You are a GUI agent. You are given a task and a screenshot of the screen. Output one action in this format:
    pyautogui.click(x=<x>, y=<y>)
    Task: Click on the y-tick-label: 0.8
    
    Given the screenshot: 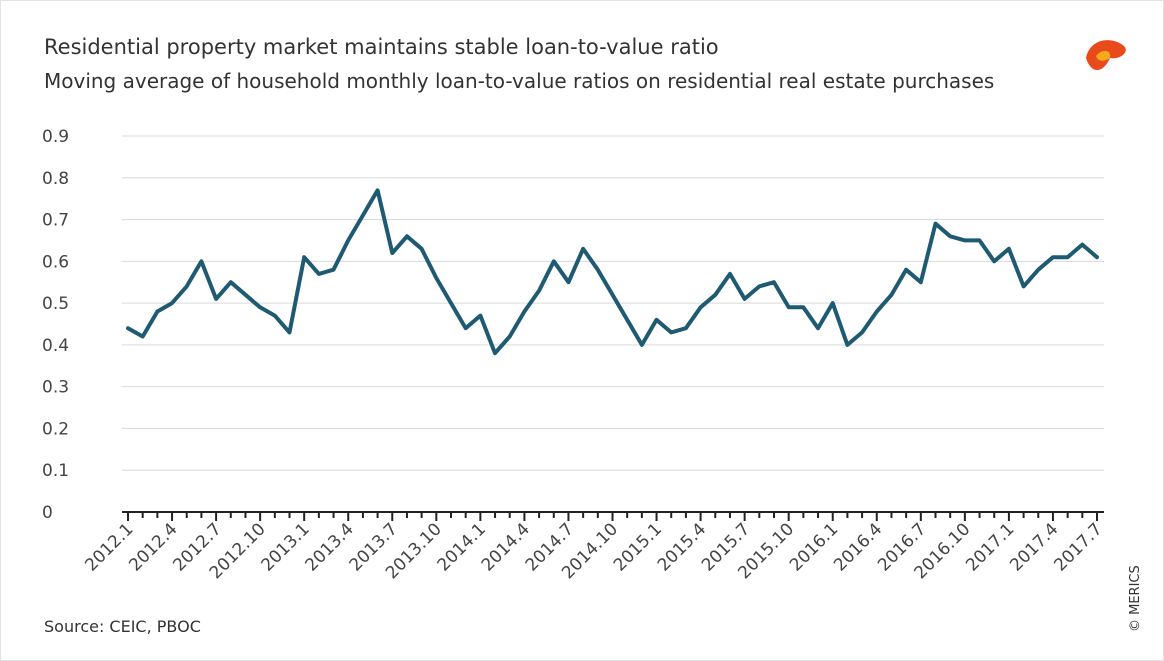 What is the action you would take?
    pyautogui.click(x=55, y=179)
    